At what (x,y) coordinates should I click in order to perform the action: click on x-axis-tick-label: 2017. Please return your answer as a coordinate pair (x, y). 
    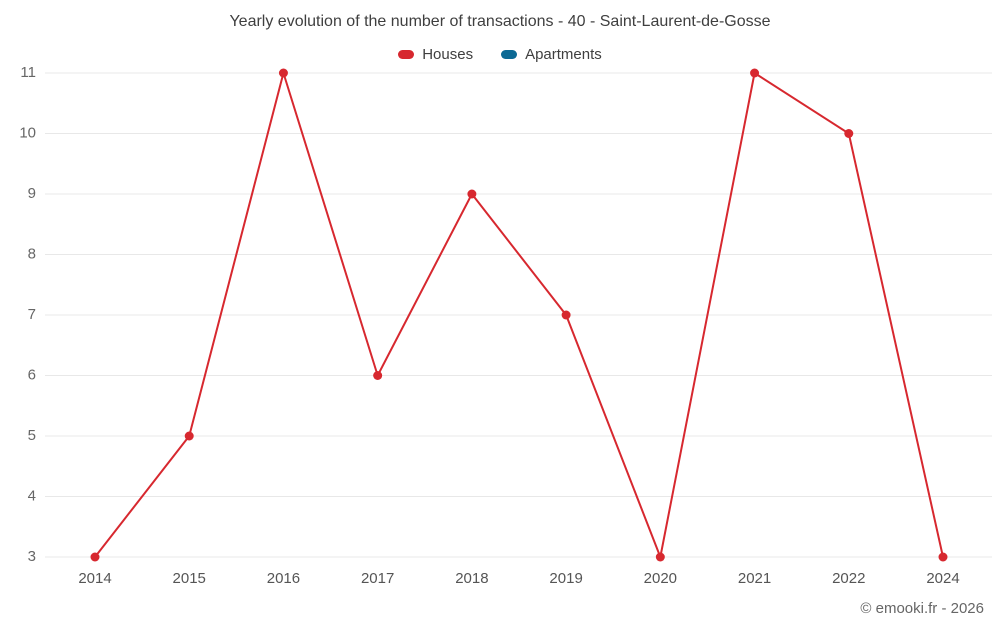
    Looking at the image, I should click on (377, 578).